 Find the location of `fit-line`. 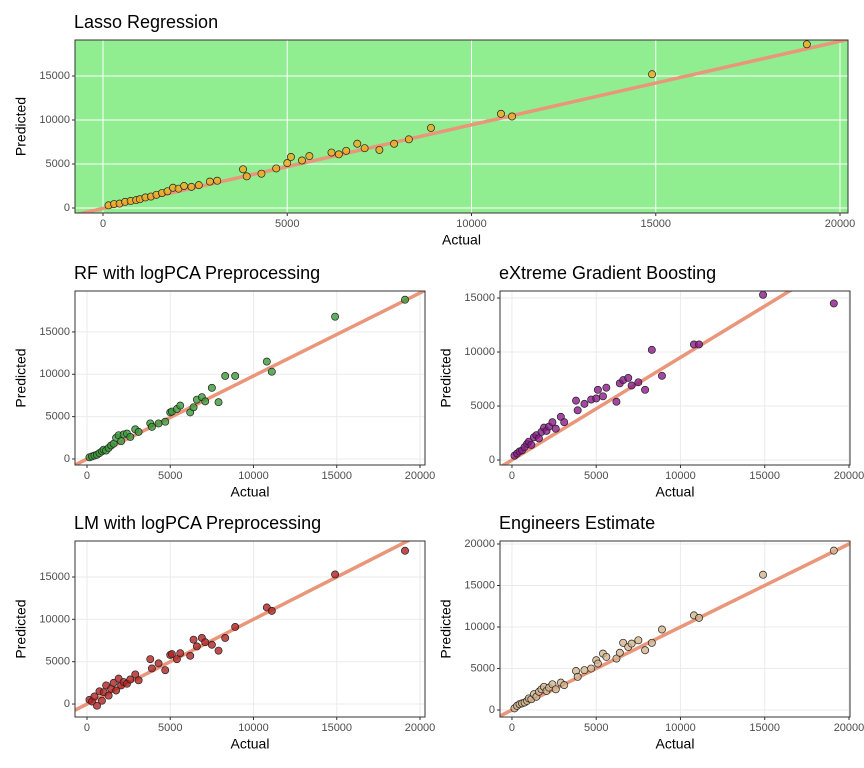

fit-line is located at coordinates (646, 378).